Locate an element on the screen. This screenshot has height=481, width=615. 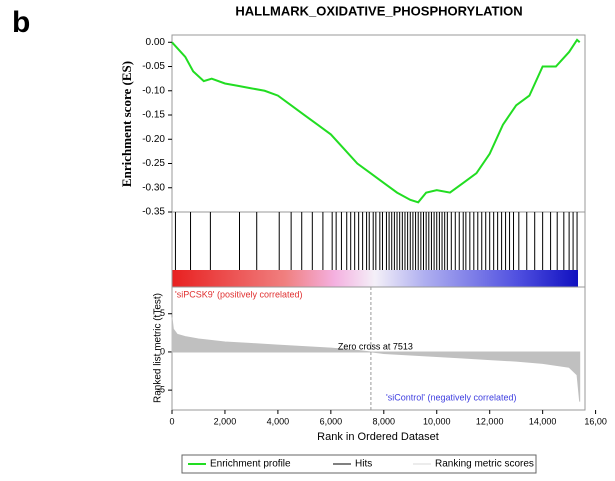
zero-cross-label: Zero cross at 7513 is located at coordinates (375, 346).